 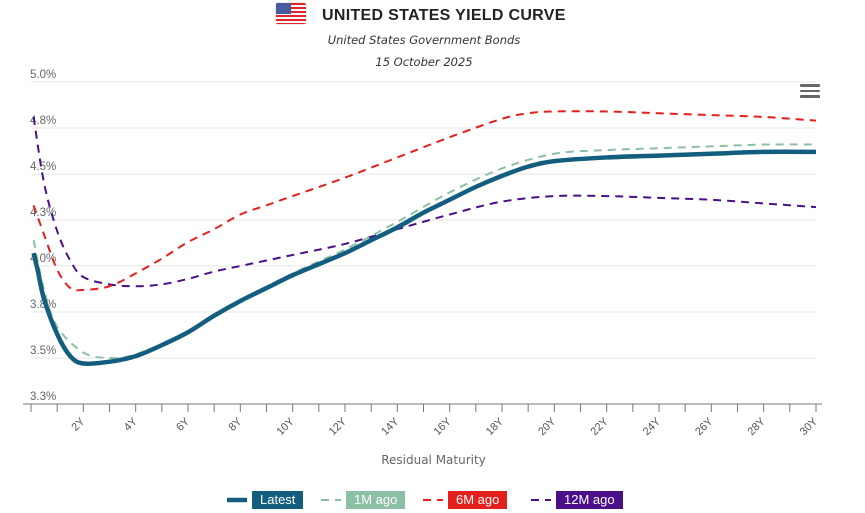 I want to click on x-axis-title: Residual Maturity, so click(x=433, y=460).